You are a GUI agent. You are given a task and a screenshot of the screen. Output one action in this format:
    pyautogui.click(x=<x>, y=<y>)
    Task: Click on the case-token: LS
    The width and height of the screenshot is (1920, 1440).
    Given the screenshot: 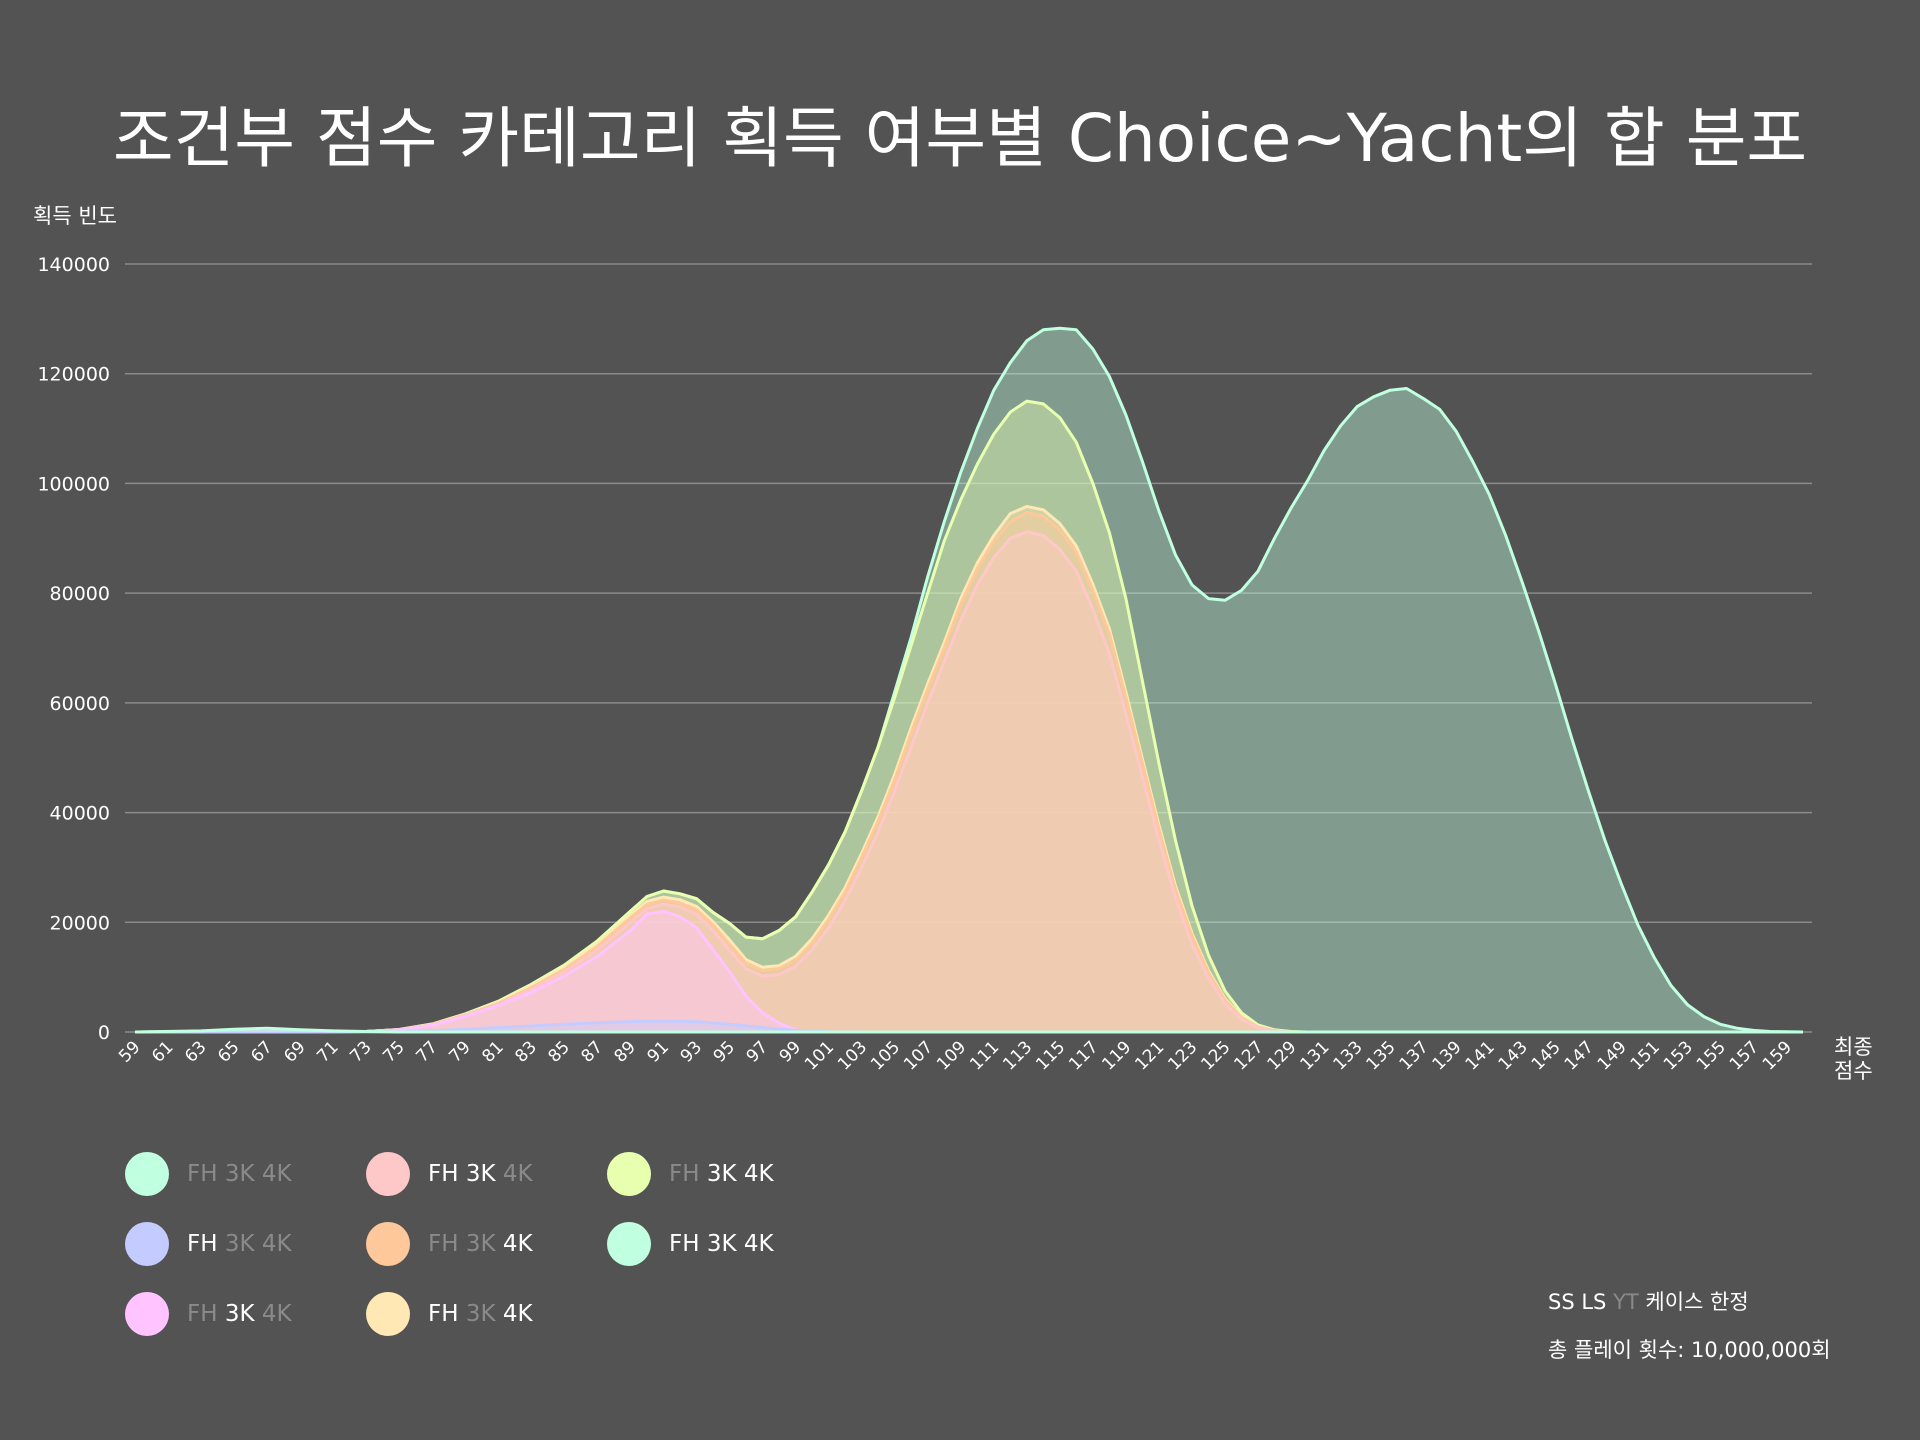 What is the action you would take?
    pyautogui.click(x=1597, y=1302)
    